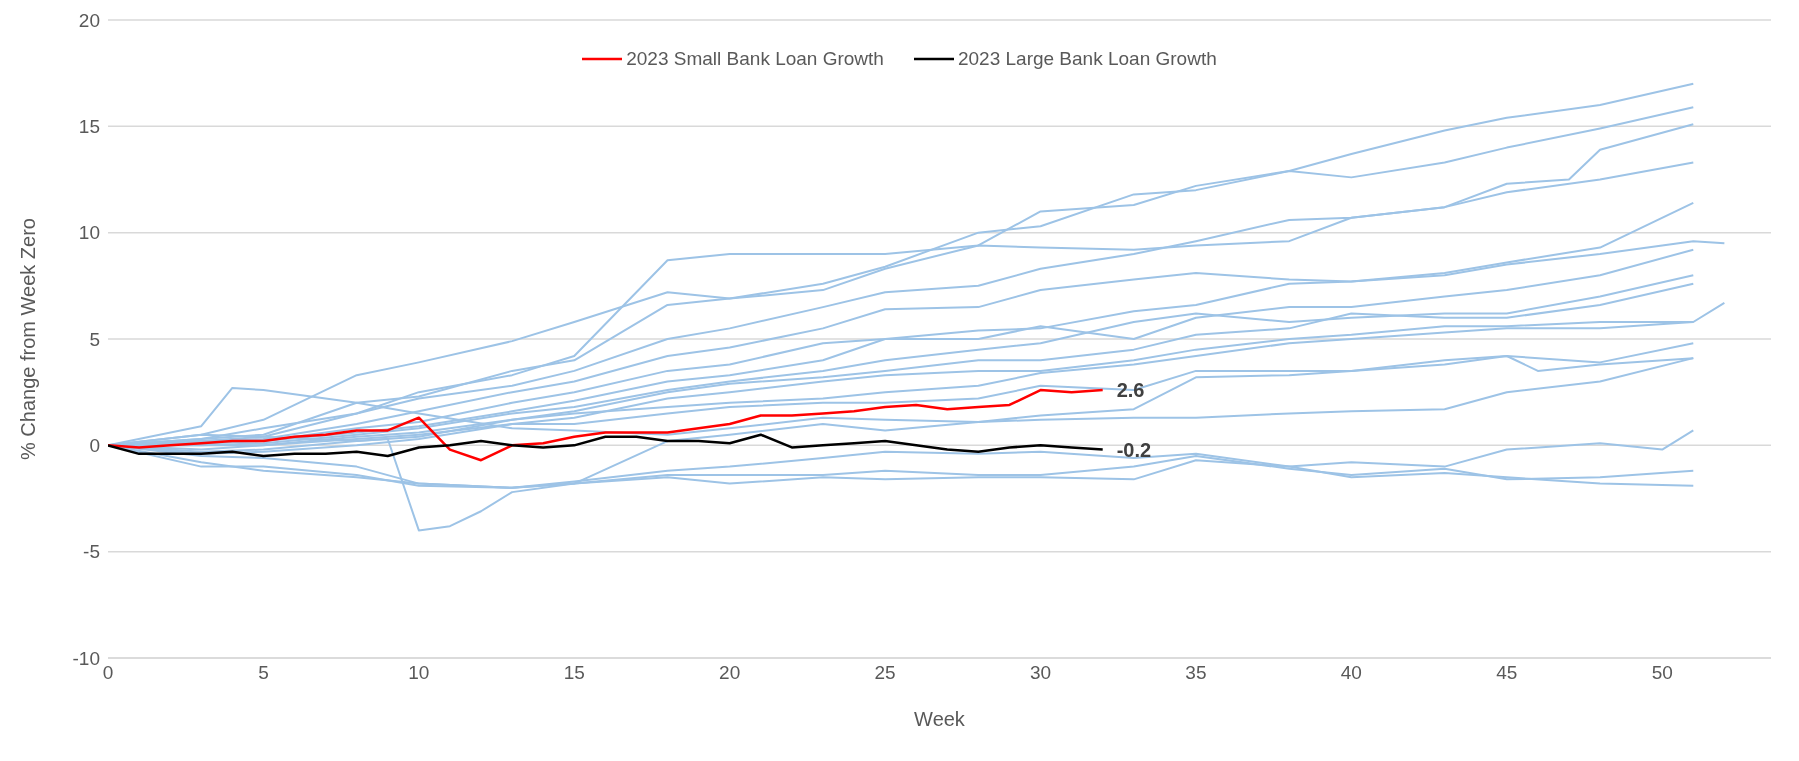 This screenshot has width=1799, height=761. Describe the element at coordinates (94, 446) in the screenshot. I see `y-tick-label: 0` at that location.